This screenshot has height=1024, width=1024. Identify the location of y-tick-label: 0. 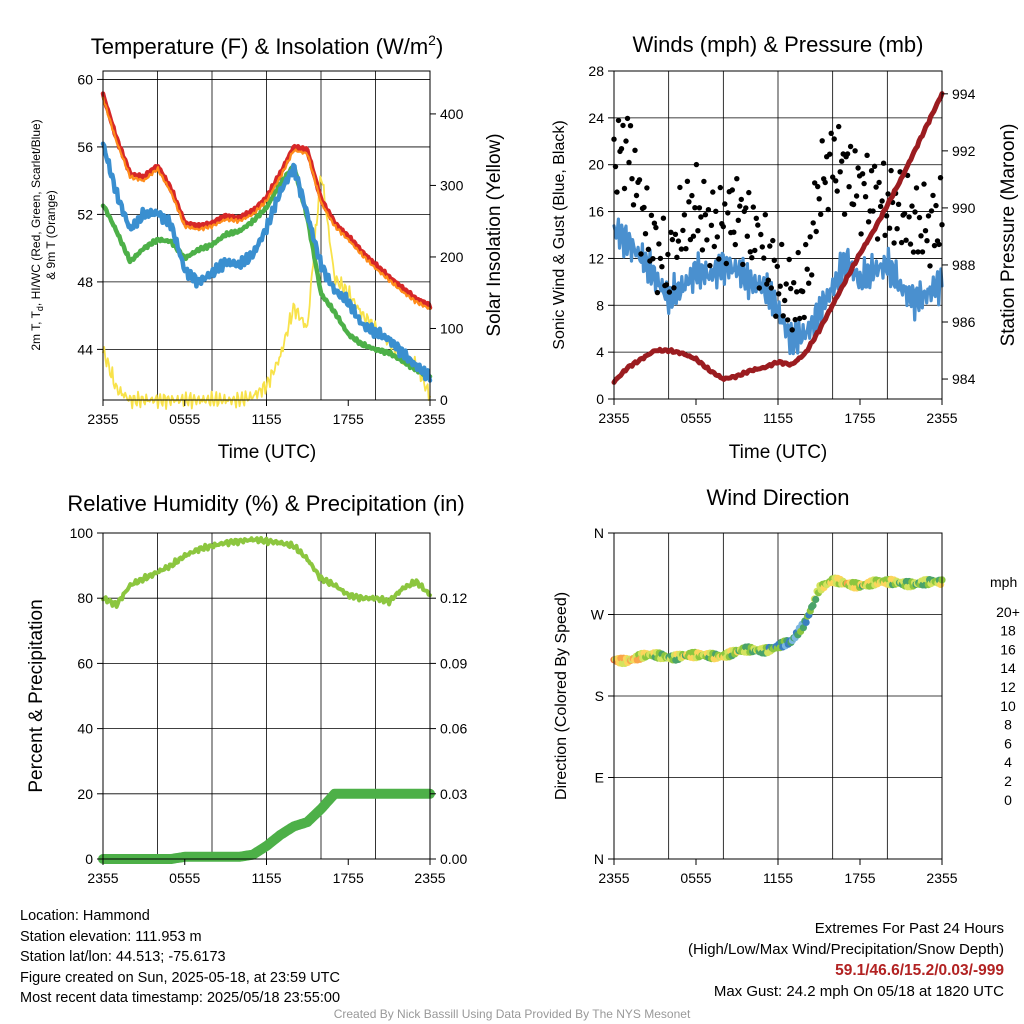
(600, 399).